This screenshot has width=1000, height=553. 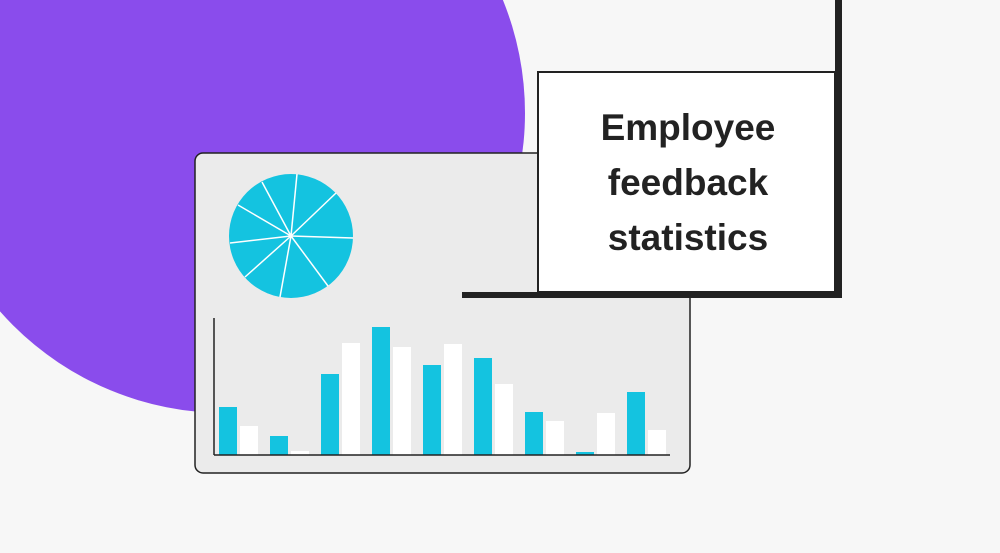 I want to click on title-line: feedback, so click(x=688, y=182).